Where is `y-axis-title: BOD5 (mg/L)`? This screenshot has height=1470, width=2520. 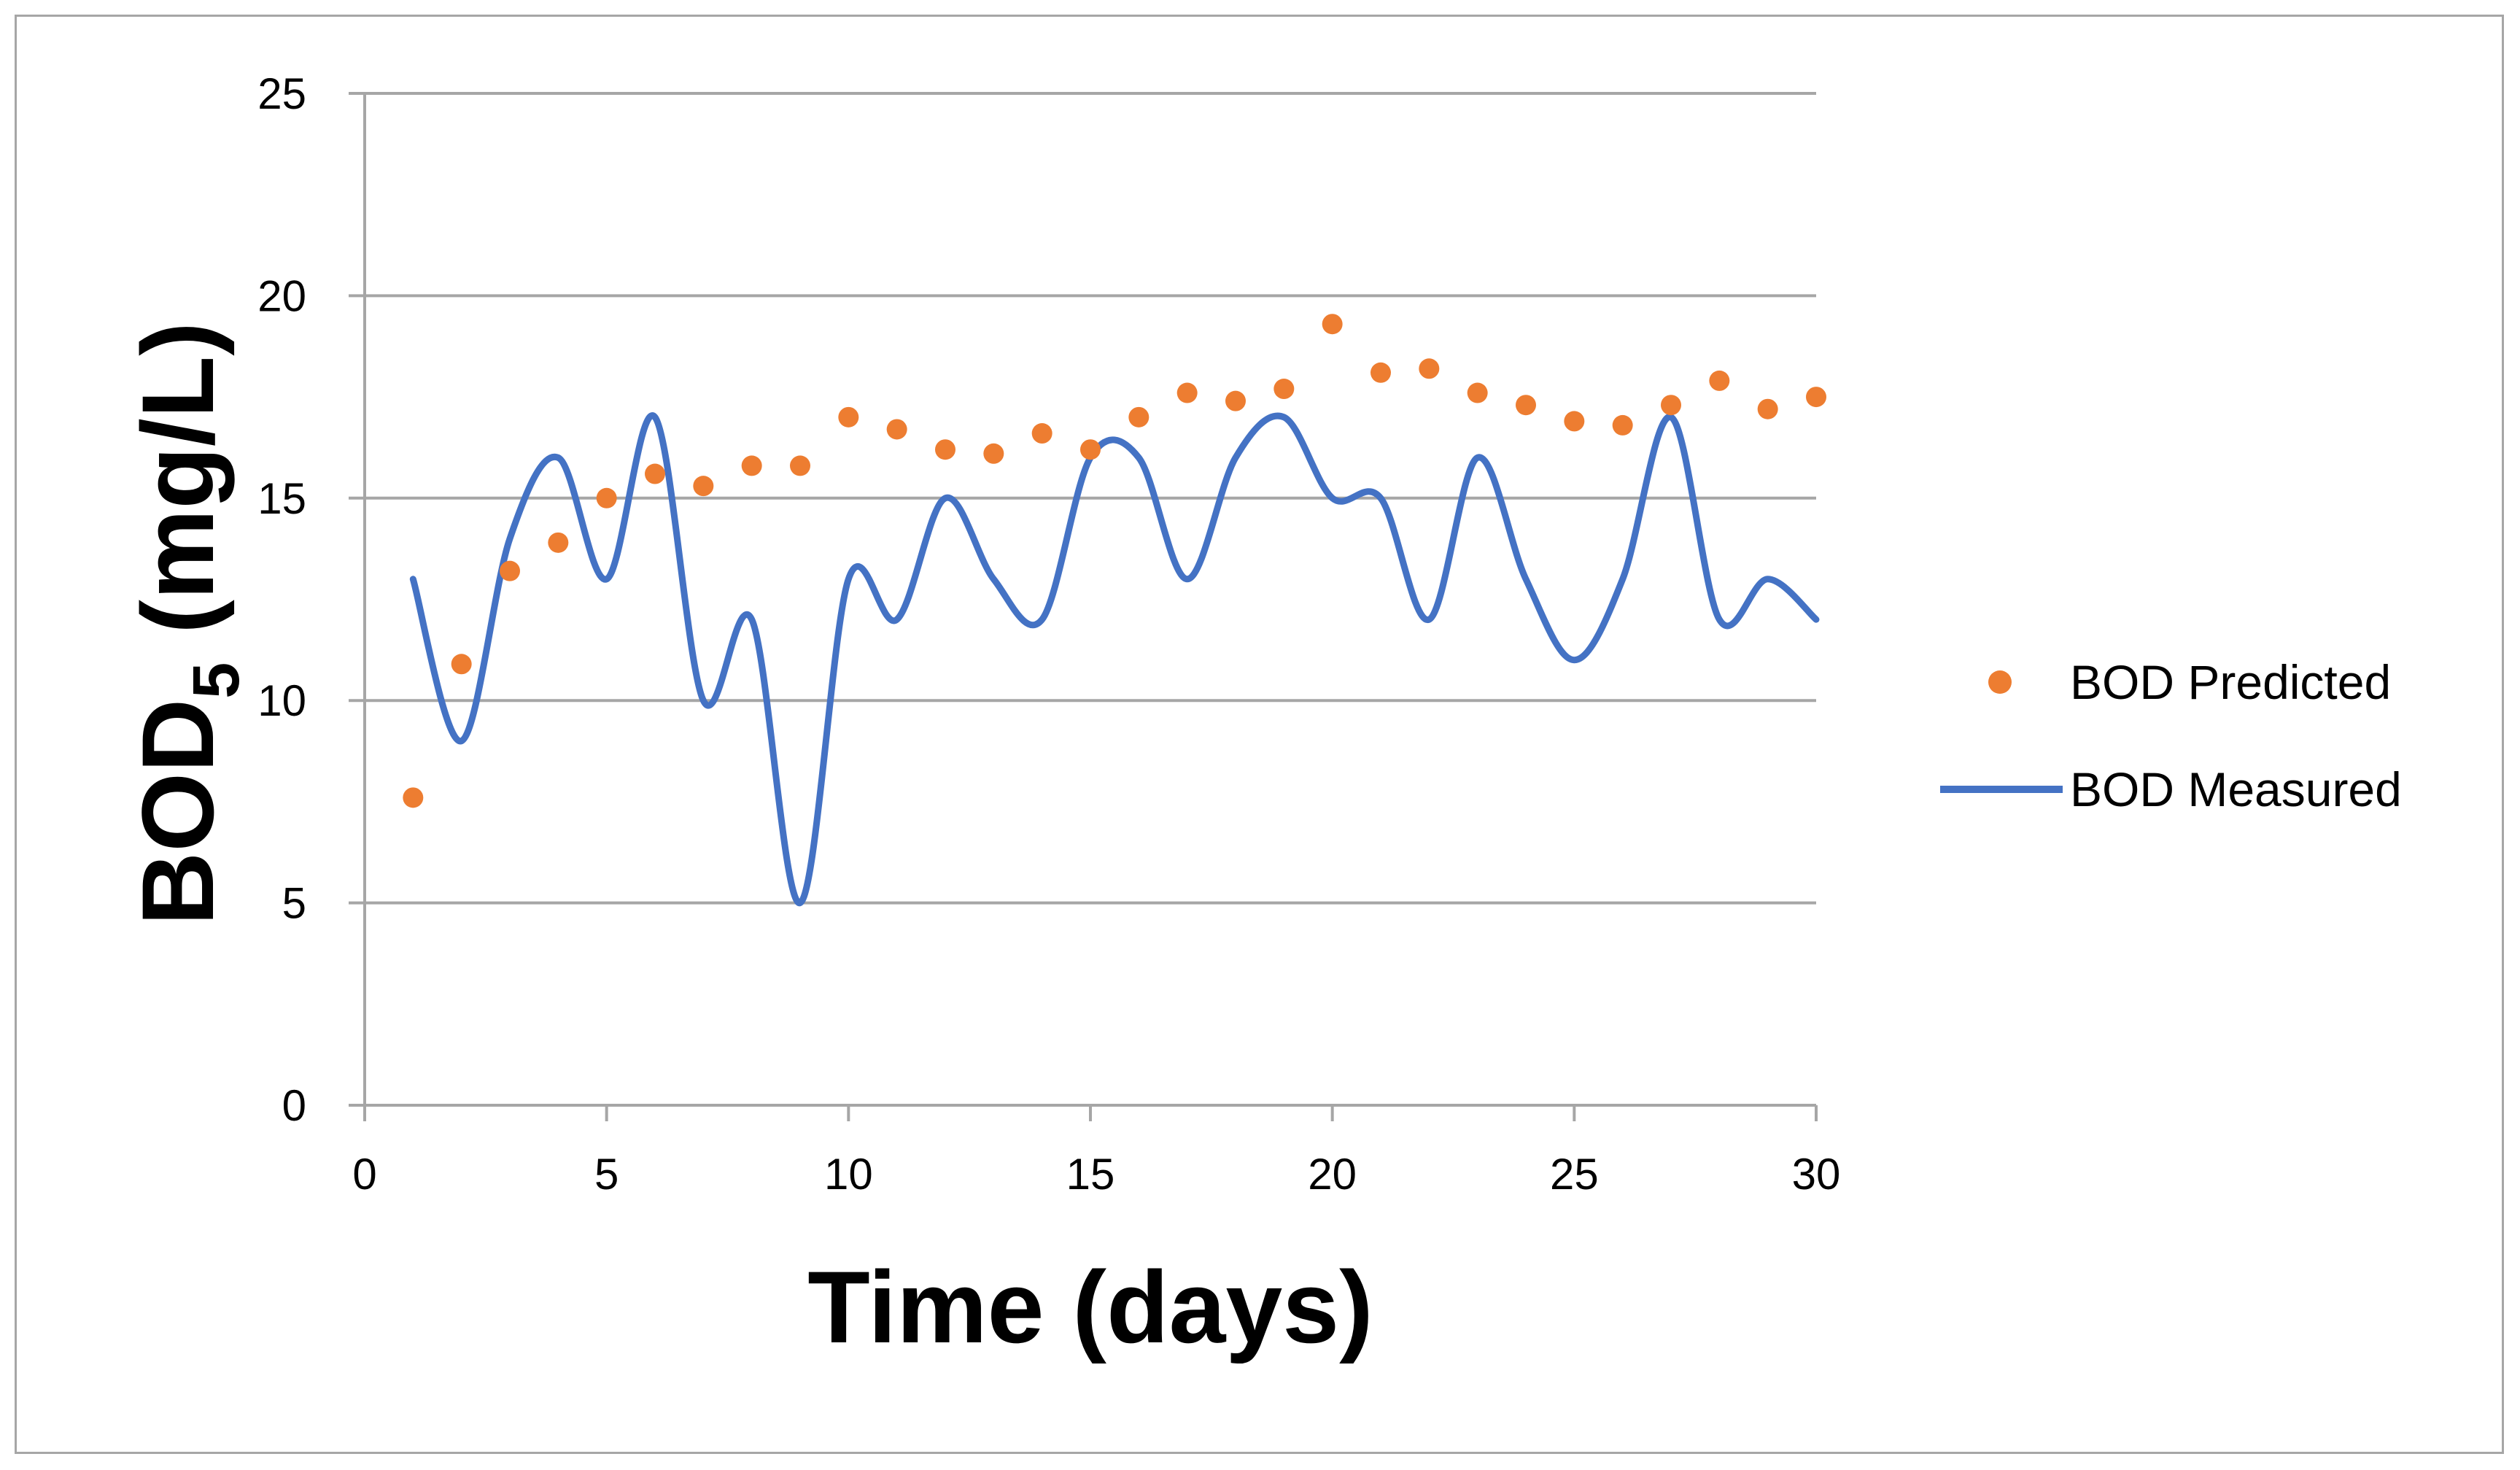
y-axis-title: BOD5 (mg/L) is located at coordinates (186, 624).